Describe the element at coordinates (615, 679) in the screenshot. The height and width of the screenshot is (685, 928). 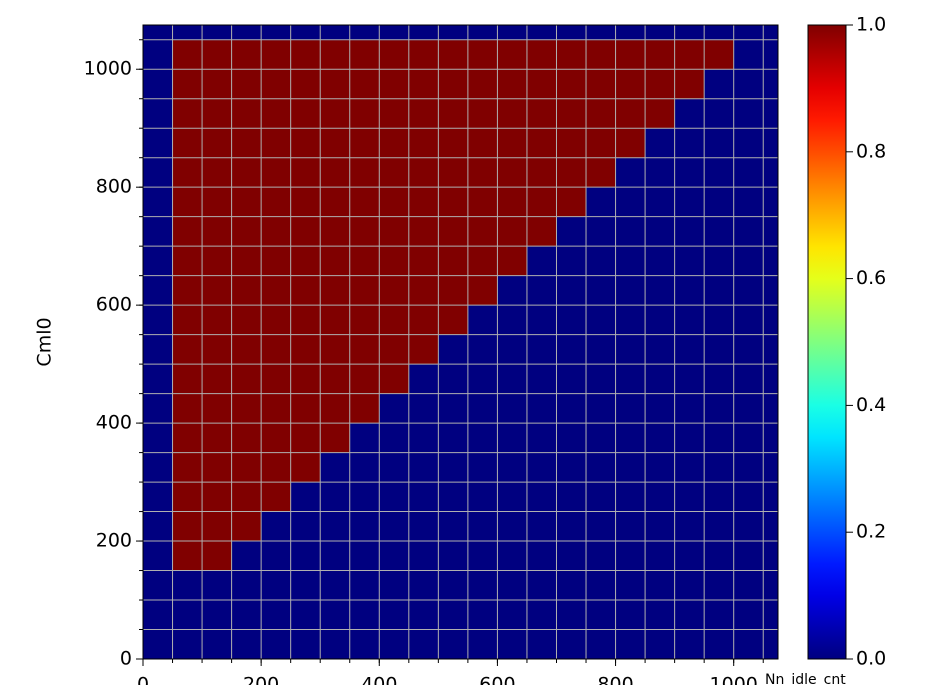
I see `x-tick-label: 800` at that location.